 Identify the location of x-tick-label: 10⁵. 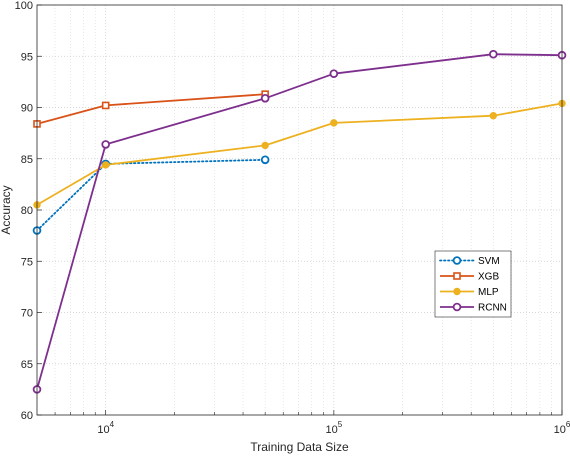
(333, 428).